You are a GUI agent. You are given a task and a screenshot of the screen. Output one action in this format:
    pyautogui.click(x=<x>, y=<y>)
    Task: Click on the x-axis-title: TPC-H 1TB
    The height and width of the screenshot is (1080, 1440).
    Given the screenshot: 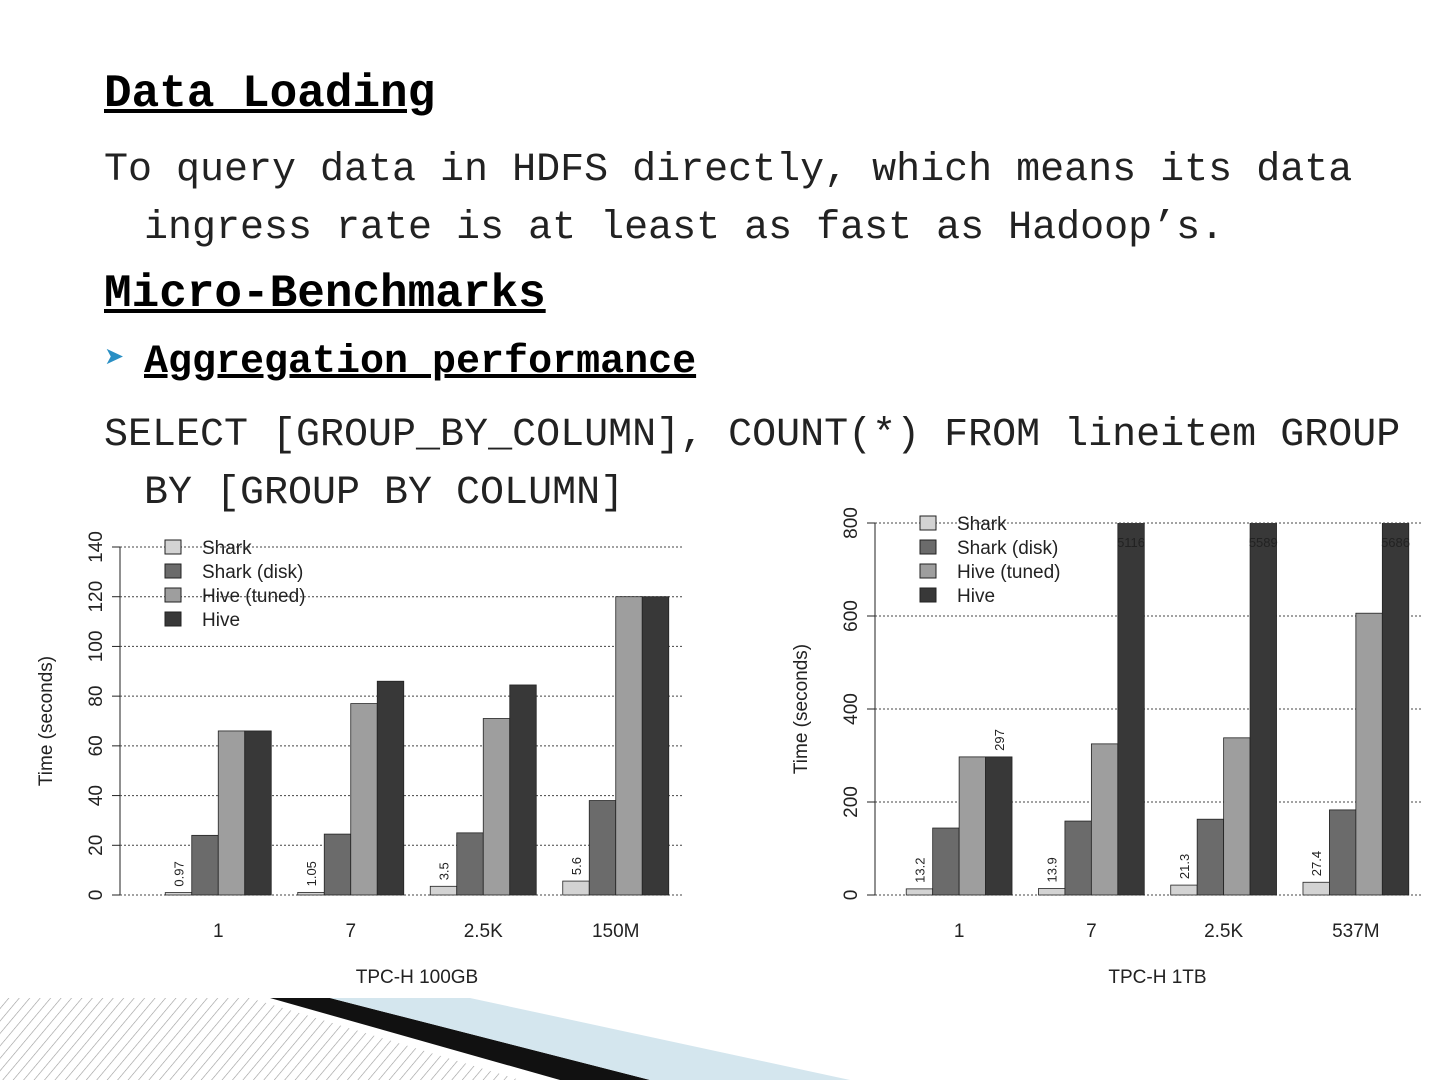 What is the action you would take?
    pyautogui.click(x=1157, y=977)
    